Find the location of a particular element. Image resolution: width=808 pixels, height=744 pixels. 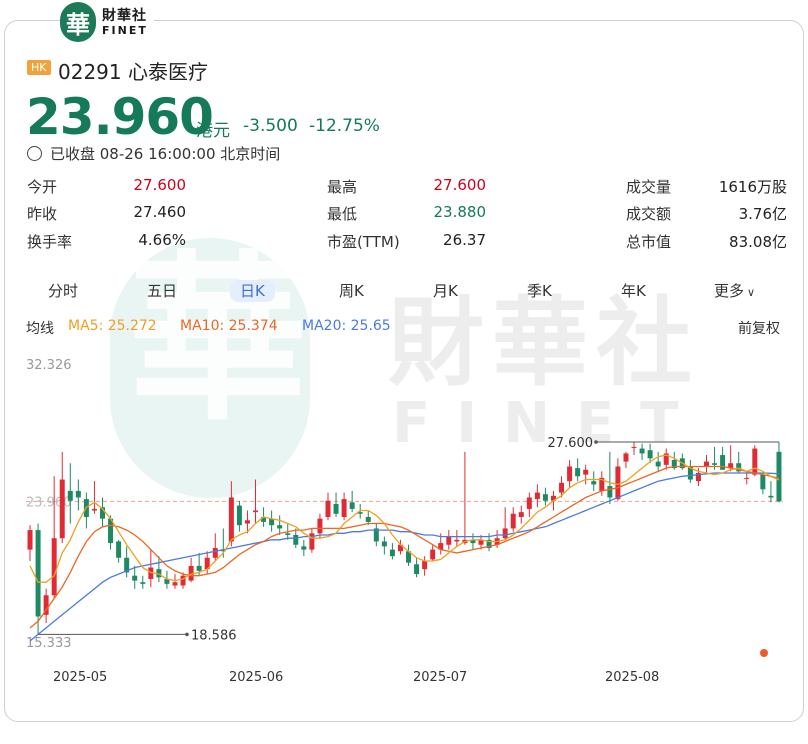

tab-five-day: 五日 is located at coordinates (162, 291).